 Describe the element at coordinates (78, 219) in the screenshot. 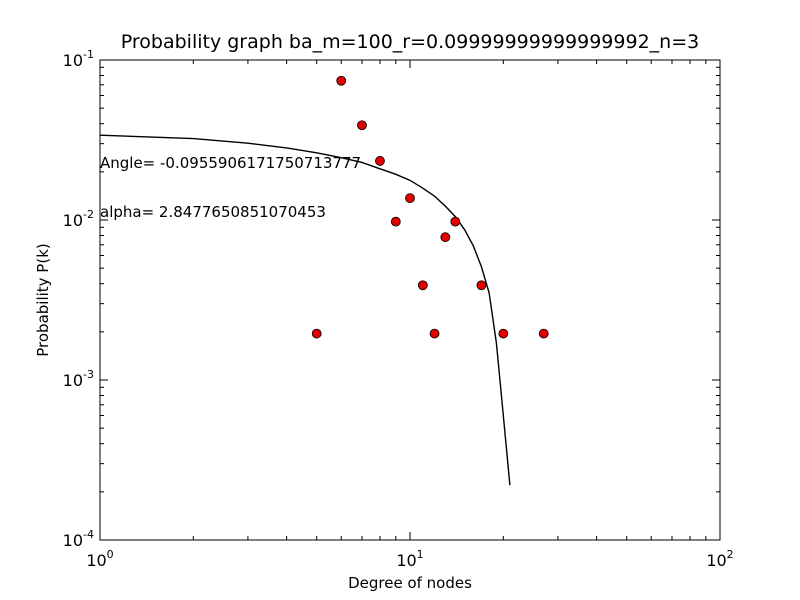

I see `y-tick-label: 10⁻²` at that location.